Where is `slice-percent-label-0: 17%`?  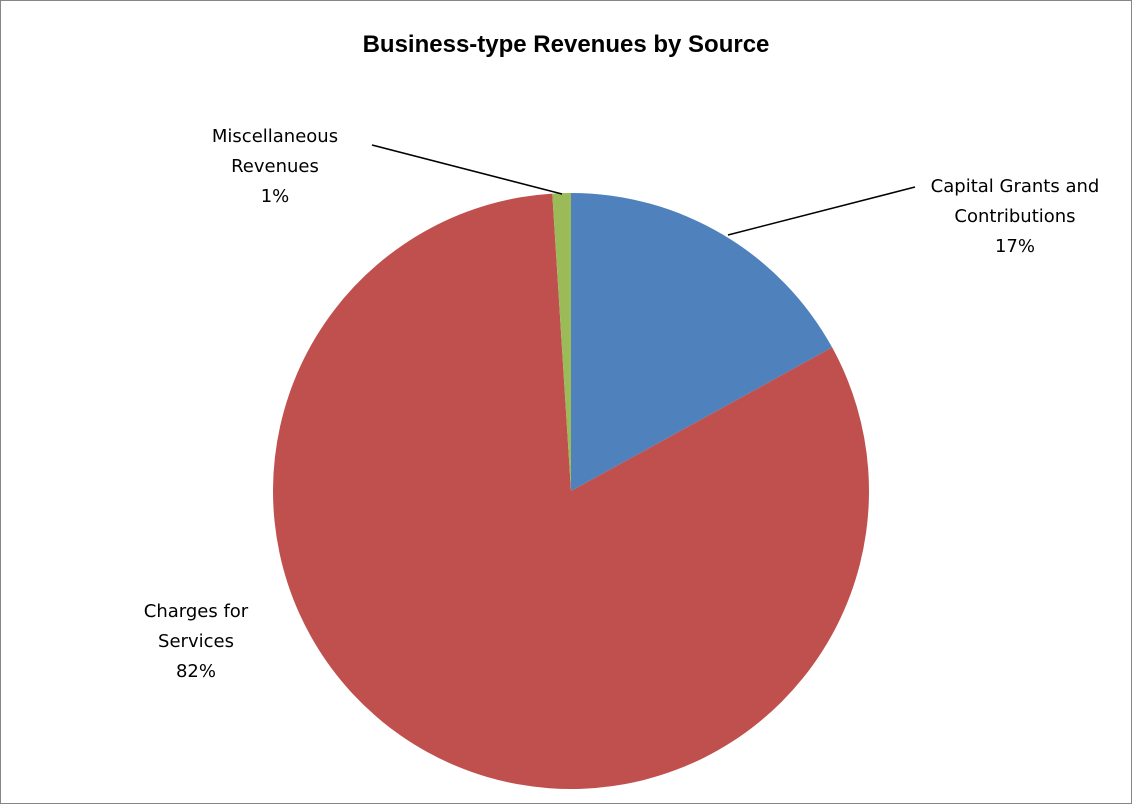 slice-percent-label-0: 17% is located at coordinates (1015, 246).